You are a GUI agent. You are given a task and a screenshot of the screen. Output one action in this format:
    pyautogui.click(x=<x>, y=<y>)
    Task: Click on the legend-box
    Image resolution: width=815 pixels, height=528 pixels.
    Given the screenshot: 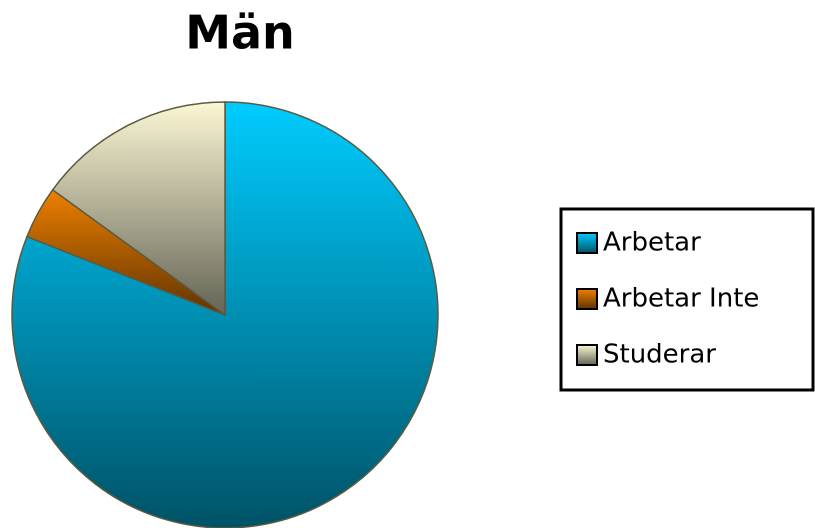 What is the action you would take?
    pyautogui.click(x=687, y=299)
    